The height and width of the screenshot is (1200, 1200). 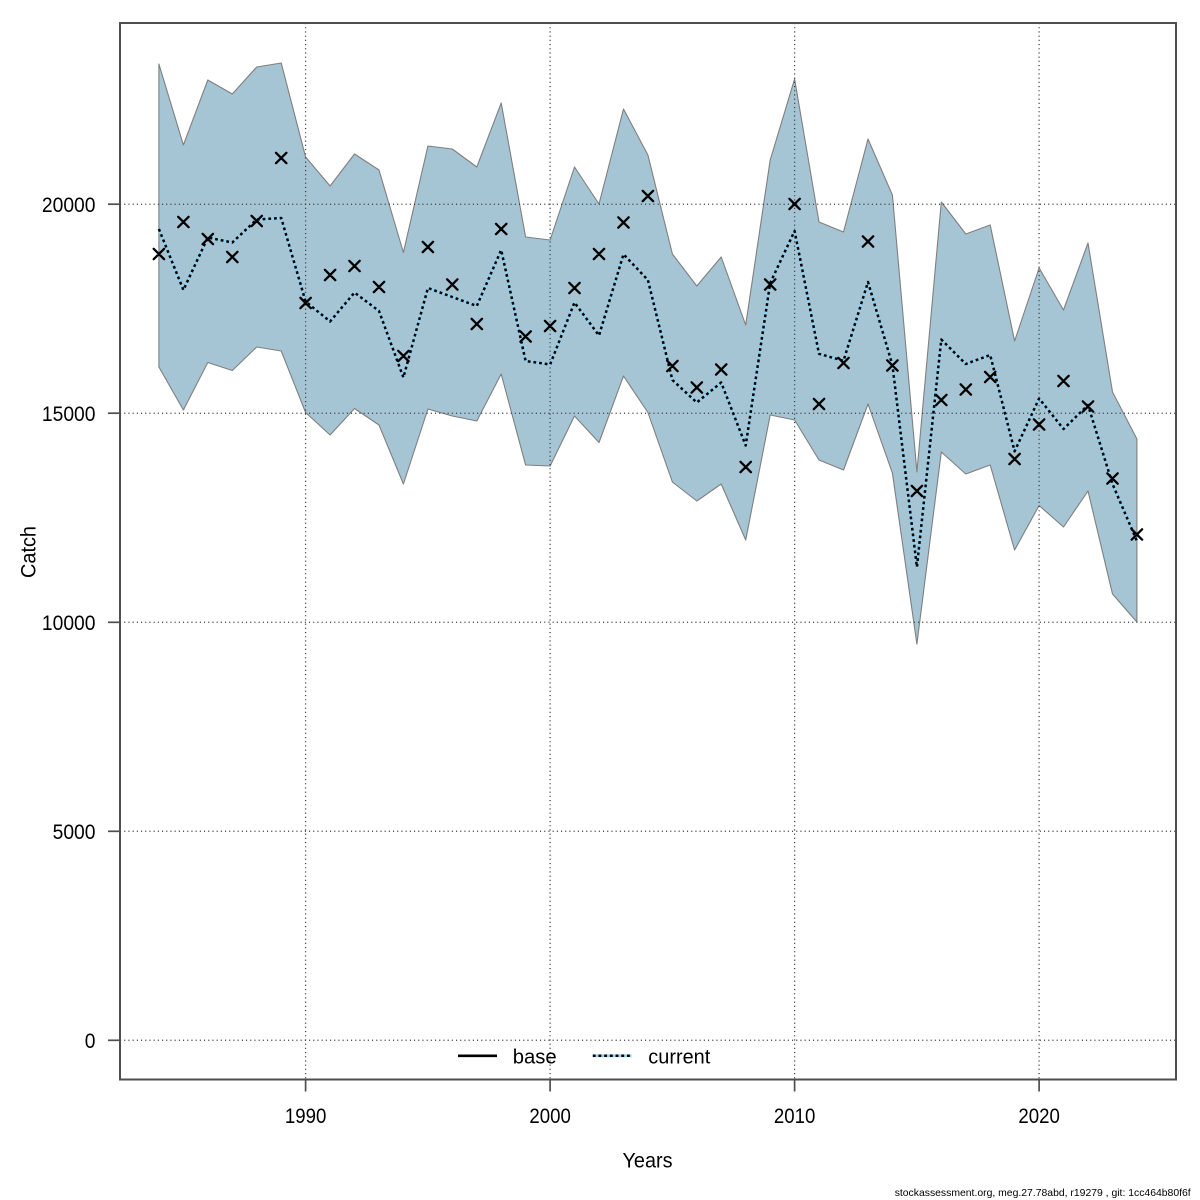 What do you see at coordinates (549, 1116) in the screenshot?
I see `svg-text: 2000` at bounding box center [549, 1116].